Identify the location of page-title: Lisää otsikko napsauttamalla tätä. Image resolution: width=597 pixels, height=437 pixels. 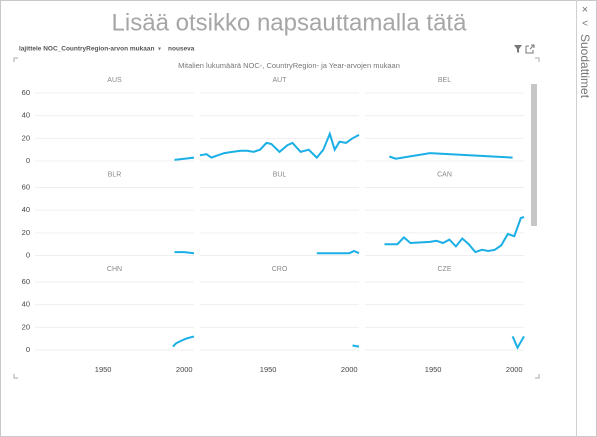
(290, 22).